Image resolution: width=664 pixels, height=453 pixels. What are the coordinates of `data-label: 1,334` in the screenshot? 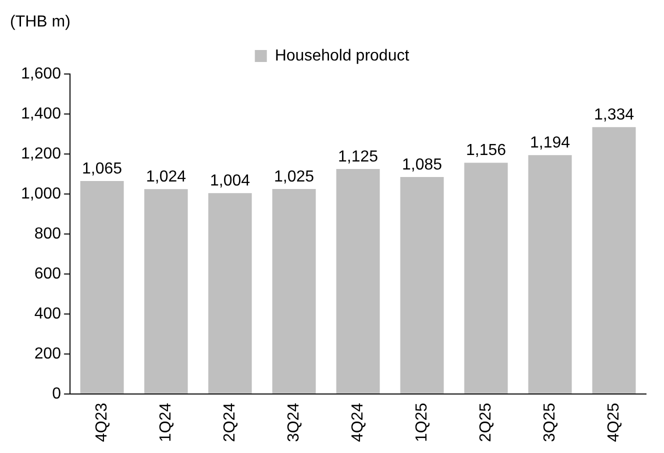 It's located at (614, 115).